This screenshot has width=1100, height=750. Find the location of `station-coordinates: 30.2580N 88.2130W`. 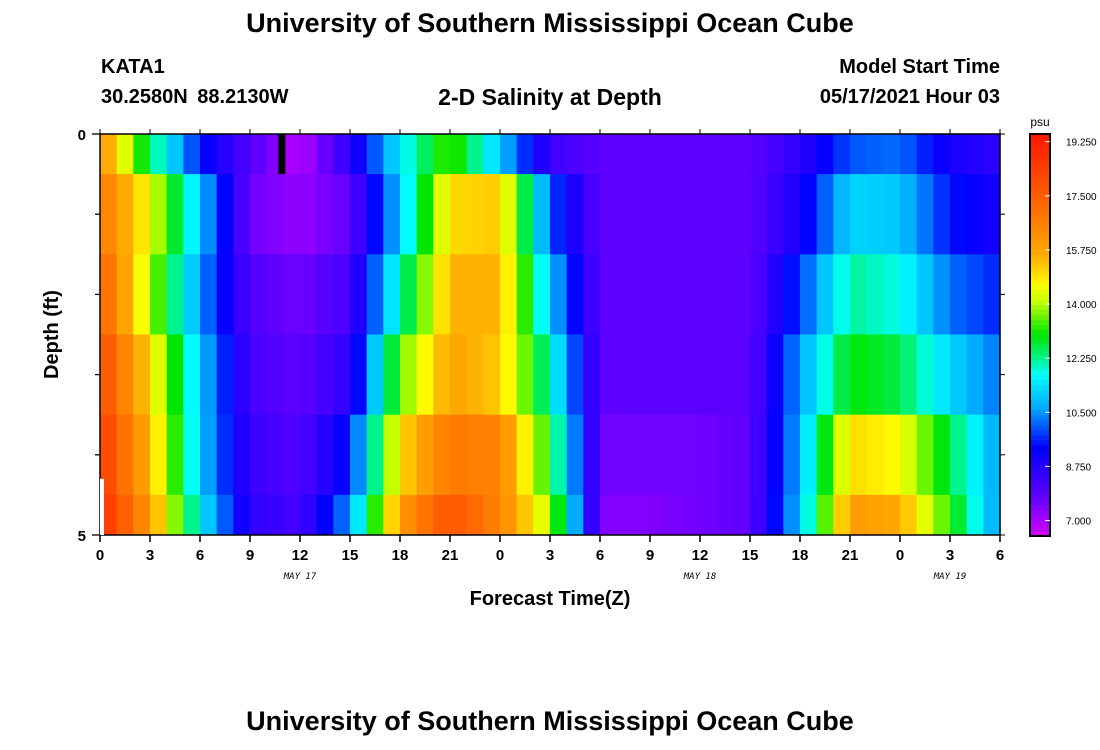

station-coordinates: 30.2580N 88.2130W is located at coordinates (195, 97).